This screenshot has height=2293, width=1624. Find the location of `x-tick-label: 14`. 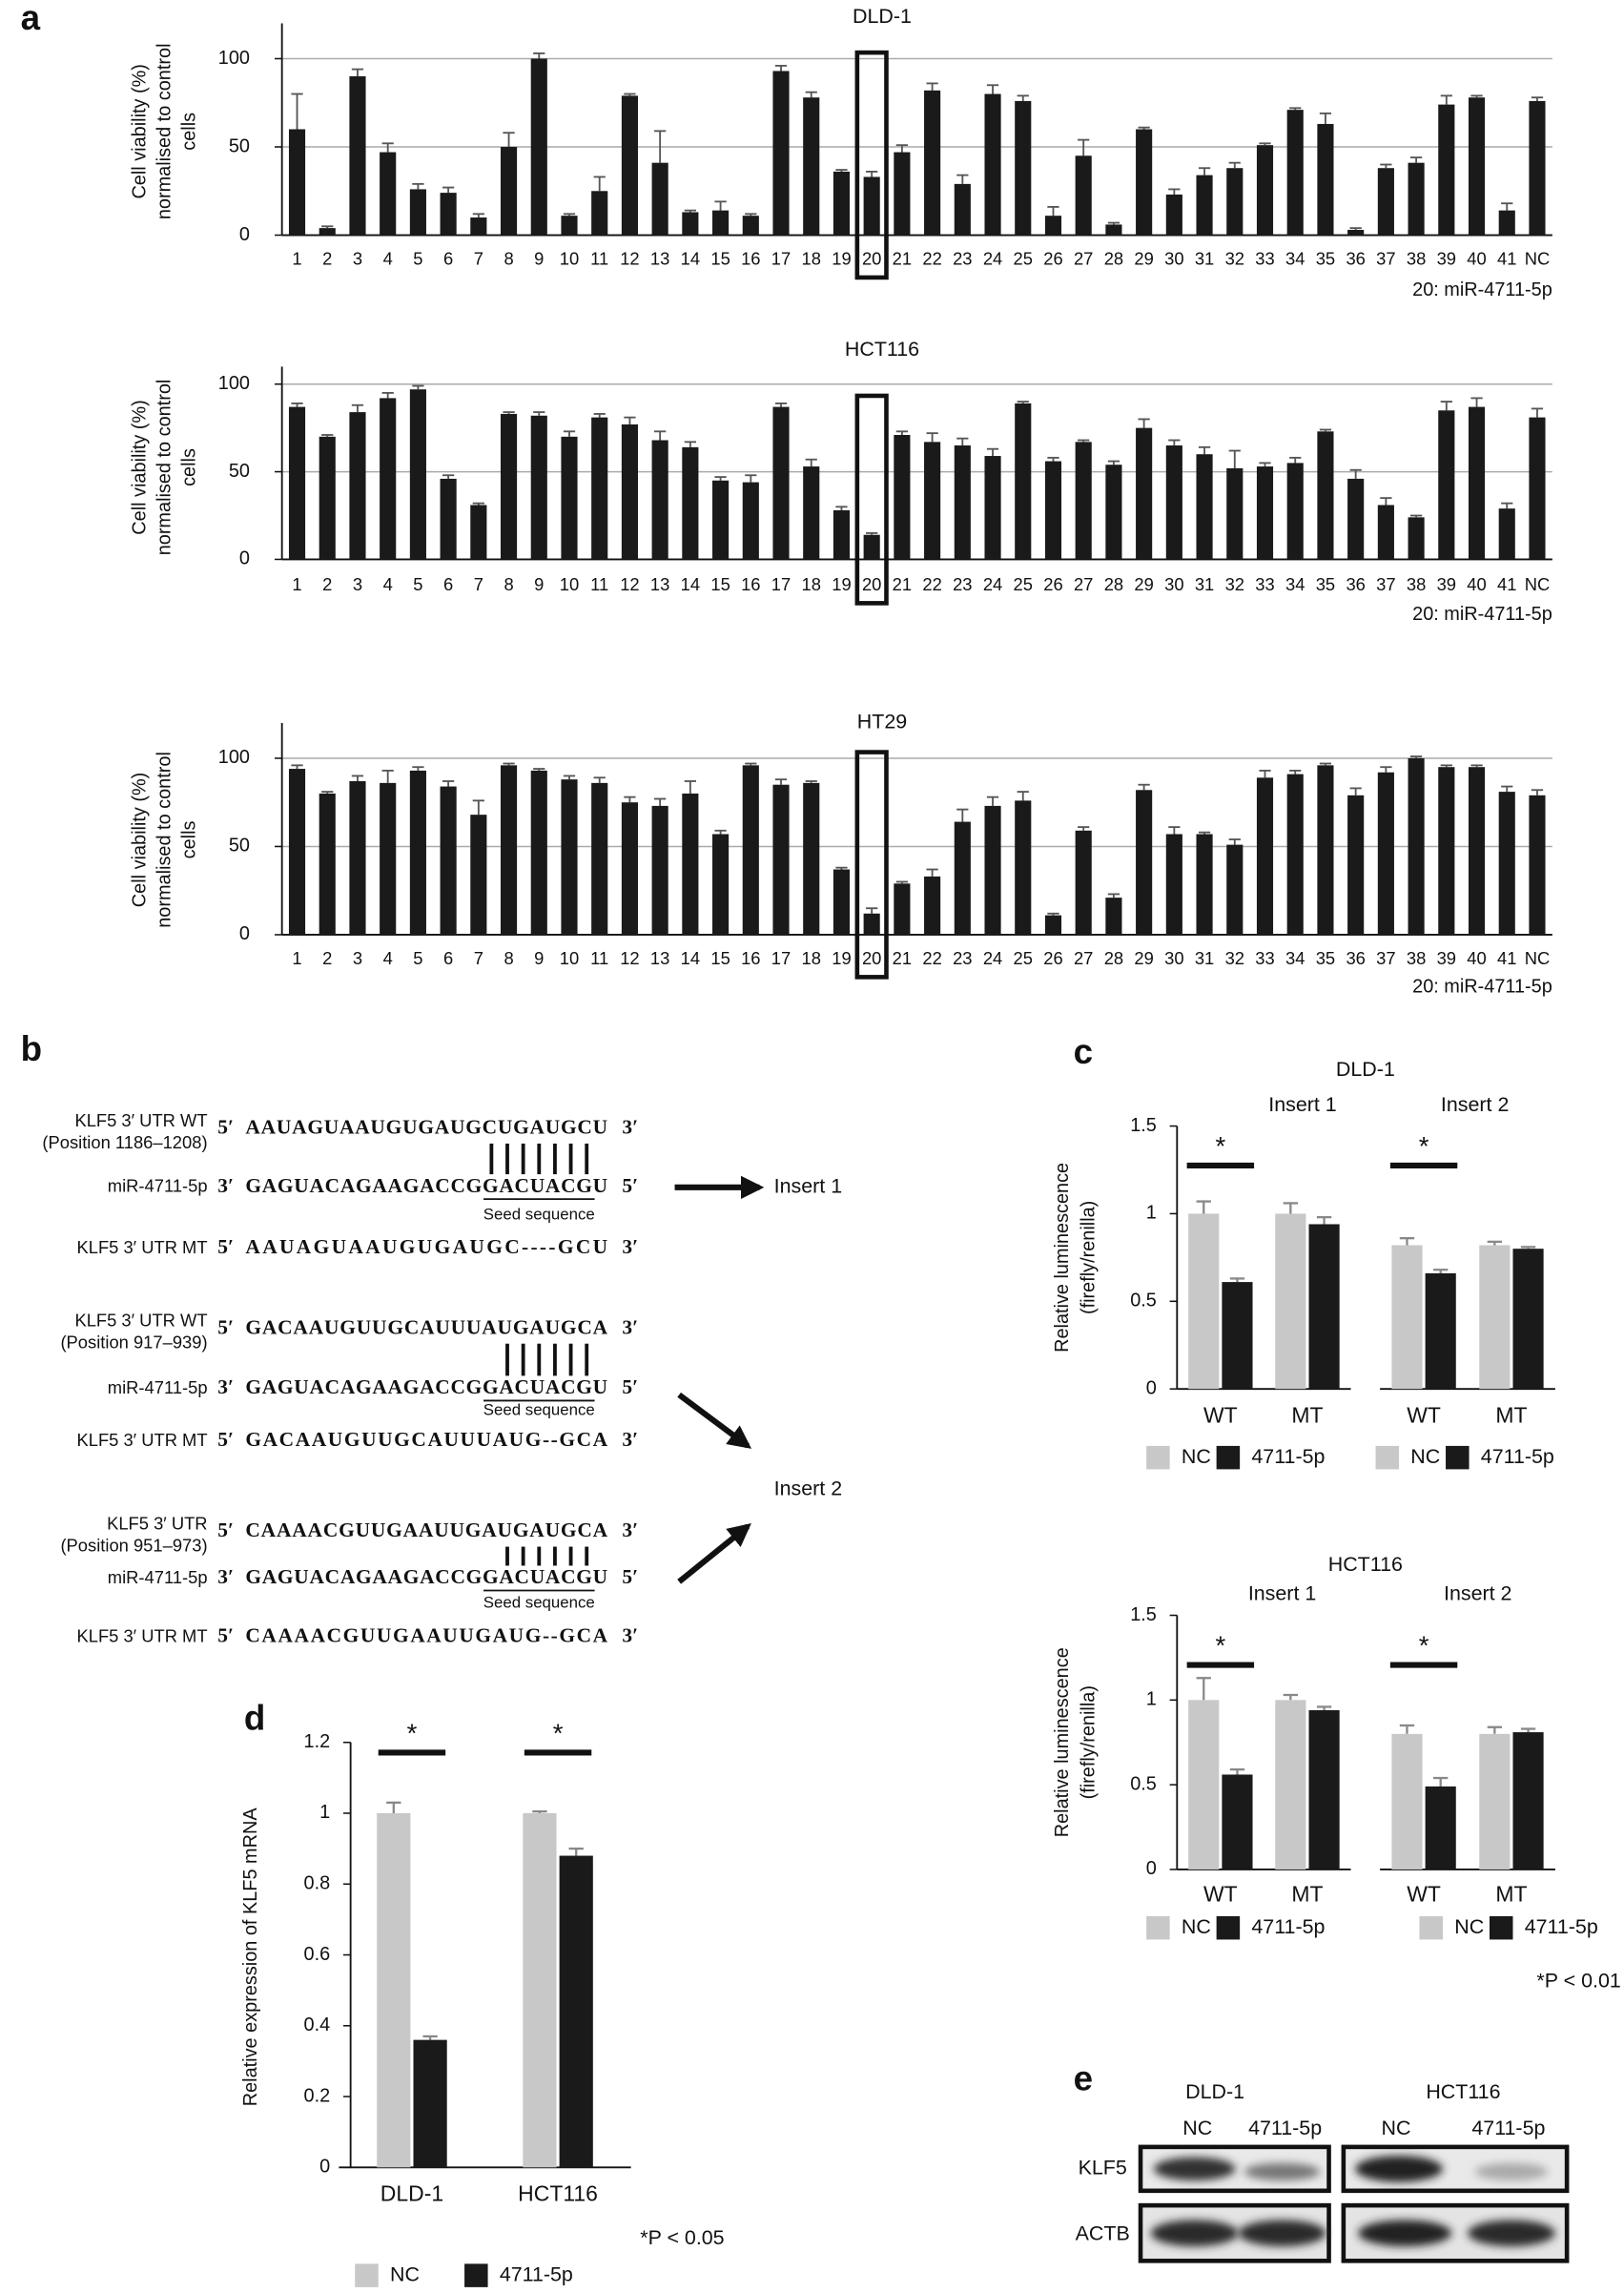

x-tick-label: 14 is located at coordinates (690, 584).